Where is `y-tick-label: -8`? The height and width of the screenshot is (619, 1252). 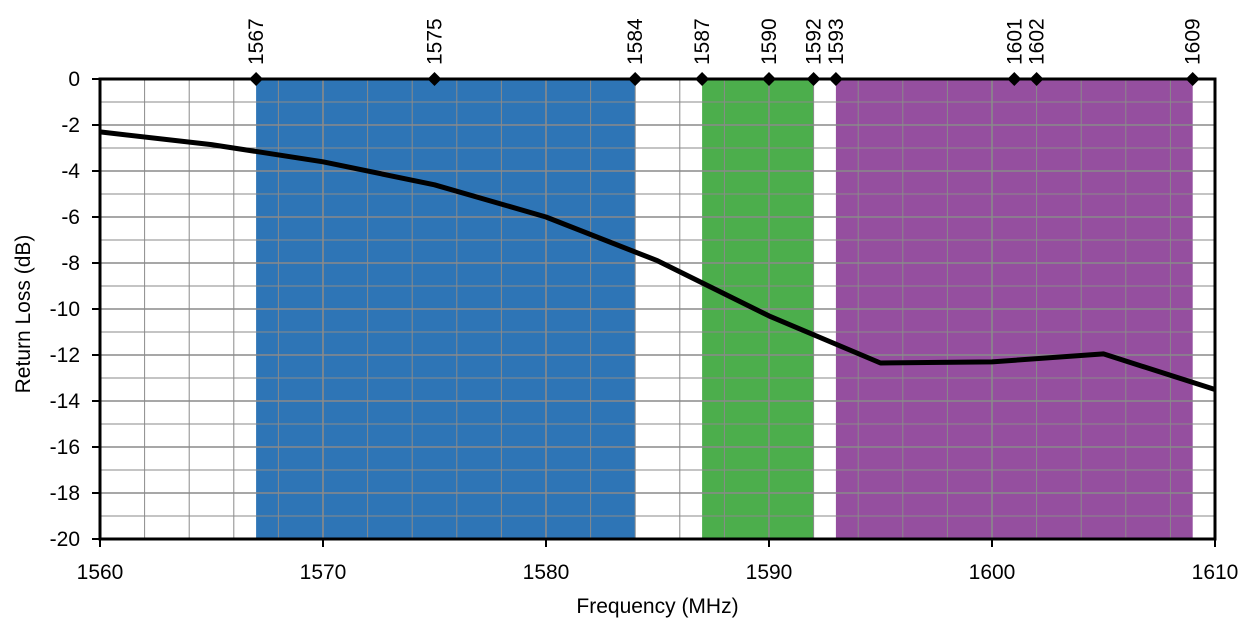 y-tick-label: -8 is located at coordinates (70, 263).